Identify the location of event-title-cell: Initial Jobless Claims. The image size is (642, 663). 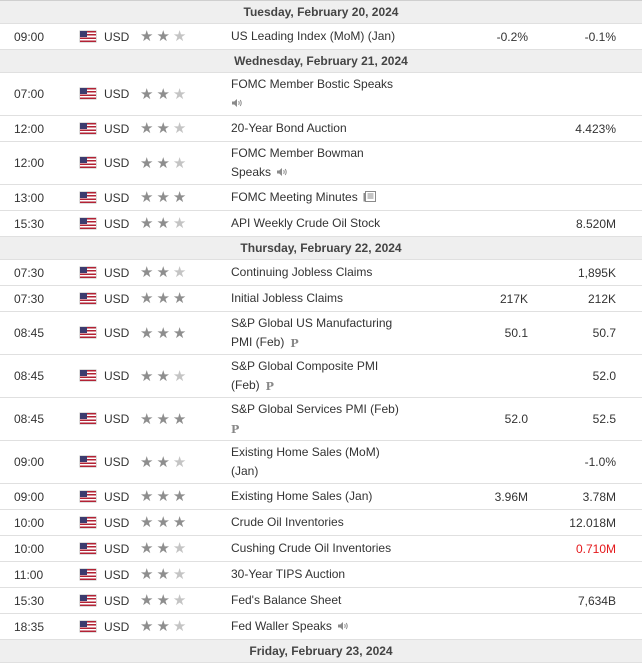
(351, 298).